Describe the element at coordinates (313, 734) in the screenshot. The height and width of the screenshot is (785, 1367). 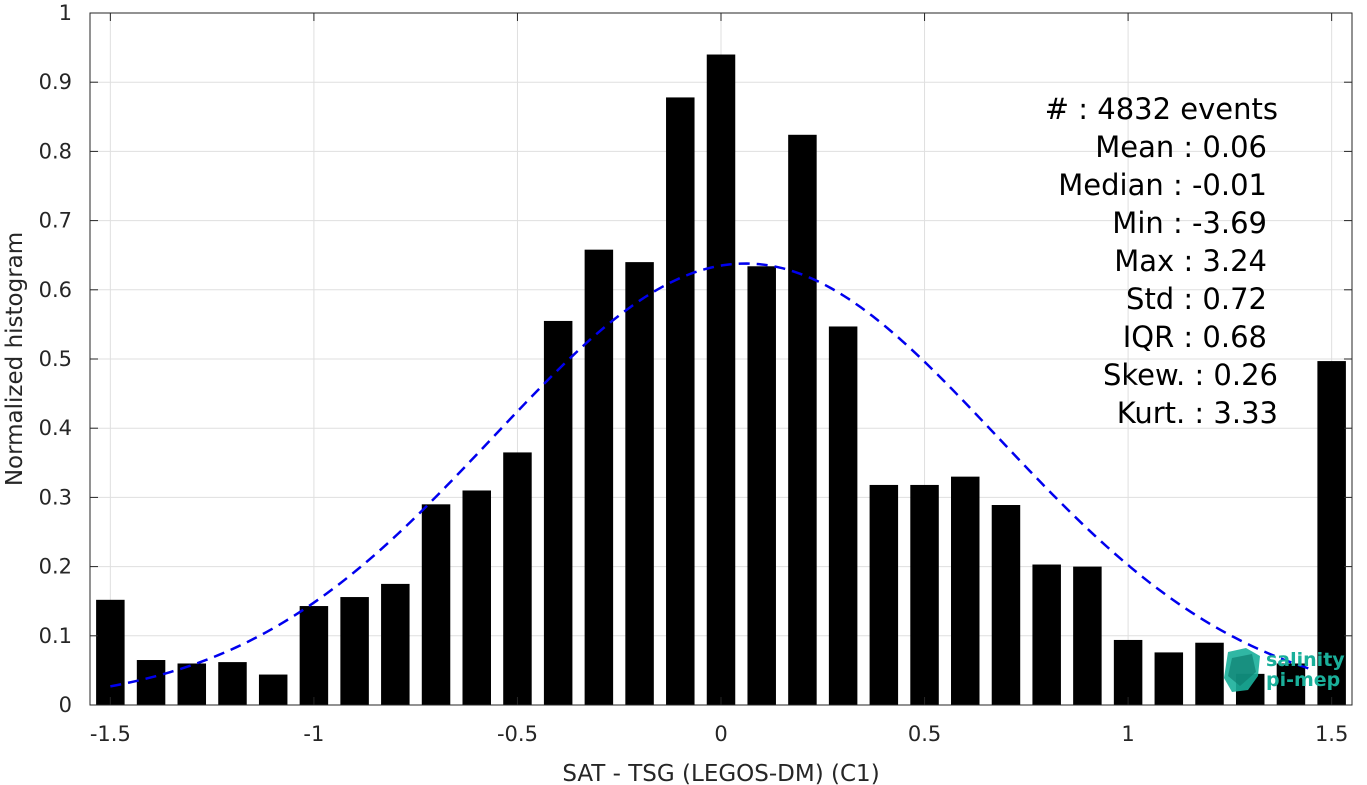
I see `x-tick-label: -1` at that location.